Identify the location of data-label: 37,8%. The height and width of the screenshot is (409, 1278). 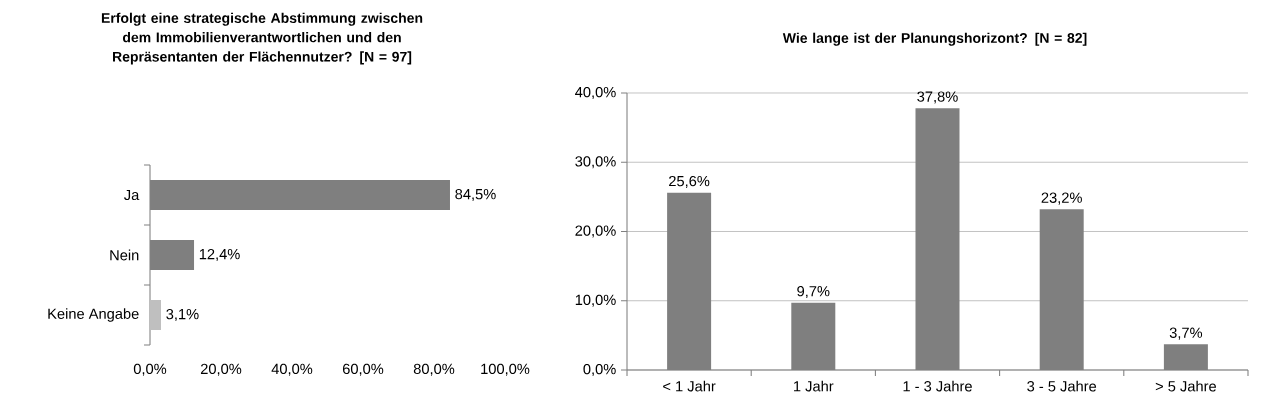
(937, 97).